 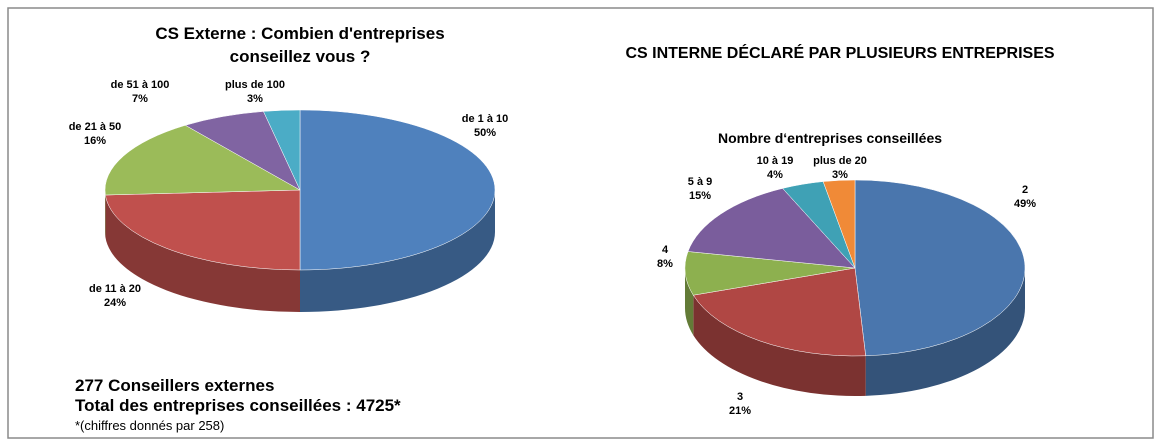 I want to click on value-label: 50%, so click(x=485, y=133).